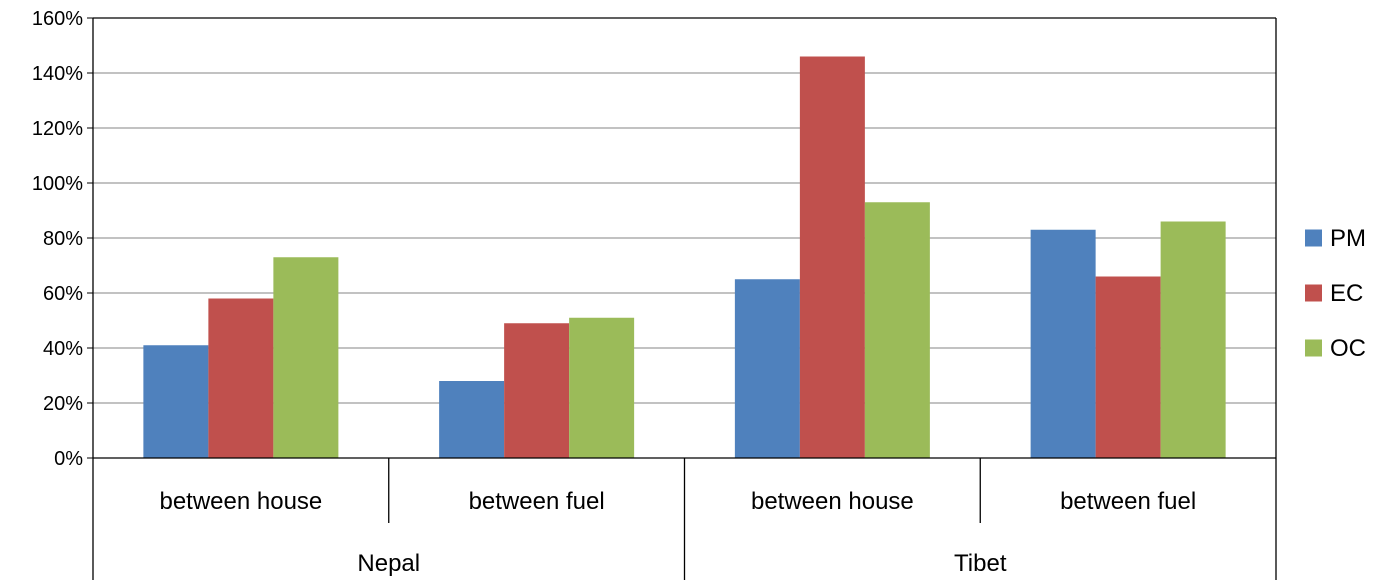  Describe the element at coordinates (63, 294) in the screenshot. I see `y-tick-label: 60%` at that location.